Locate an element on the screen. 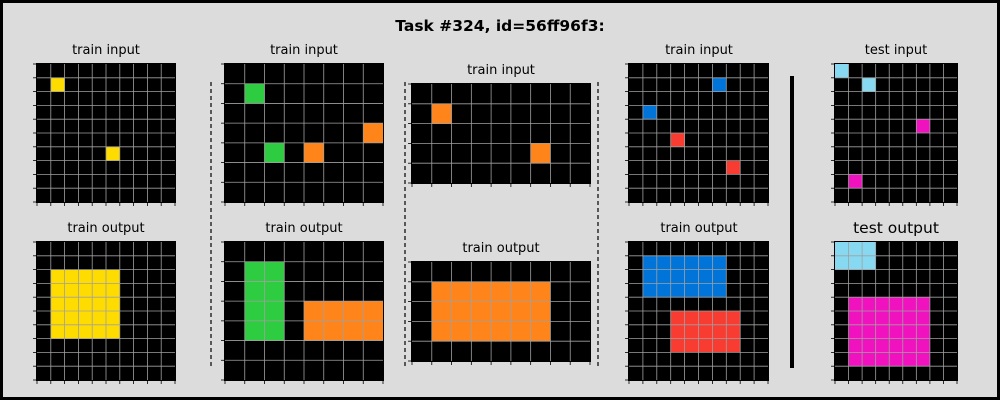  train-input-label-3: train input is located at coordinates (501, 70).